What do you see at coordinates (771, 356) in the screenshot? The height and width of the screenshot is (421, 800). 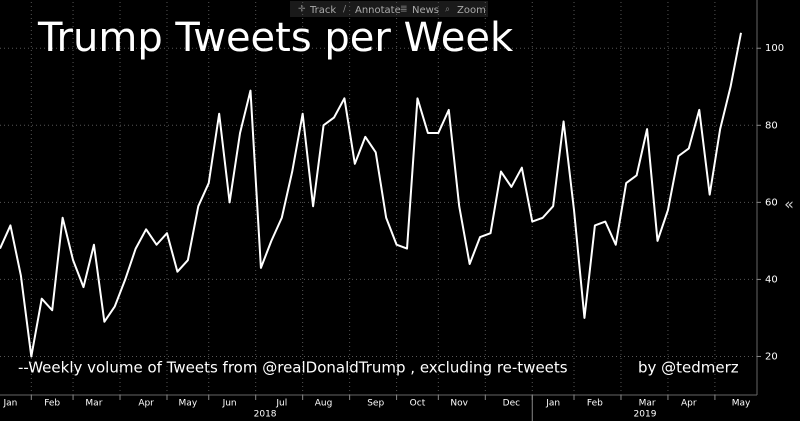 I see `y-tick-label: 20` at bounding box center [771, 356].